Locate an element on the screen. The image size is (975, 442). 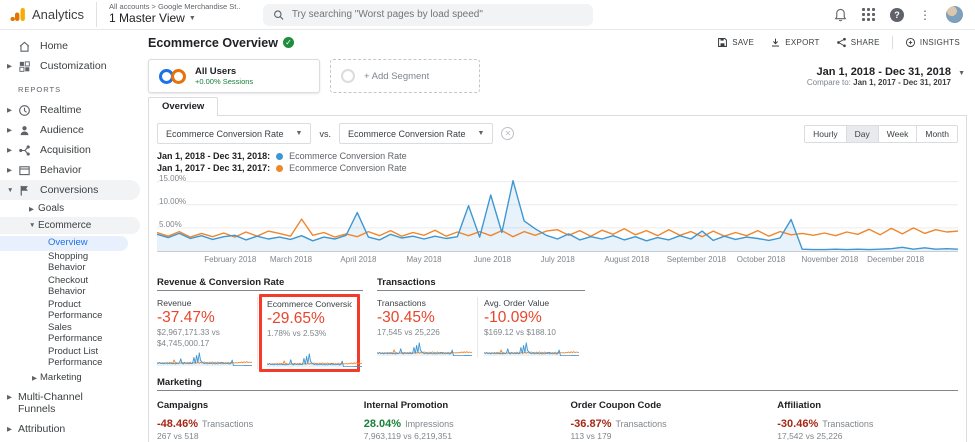
segment-circle-icon is located at coordinates (348, 76).